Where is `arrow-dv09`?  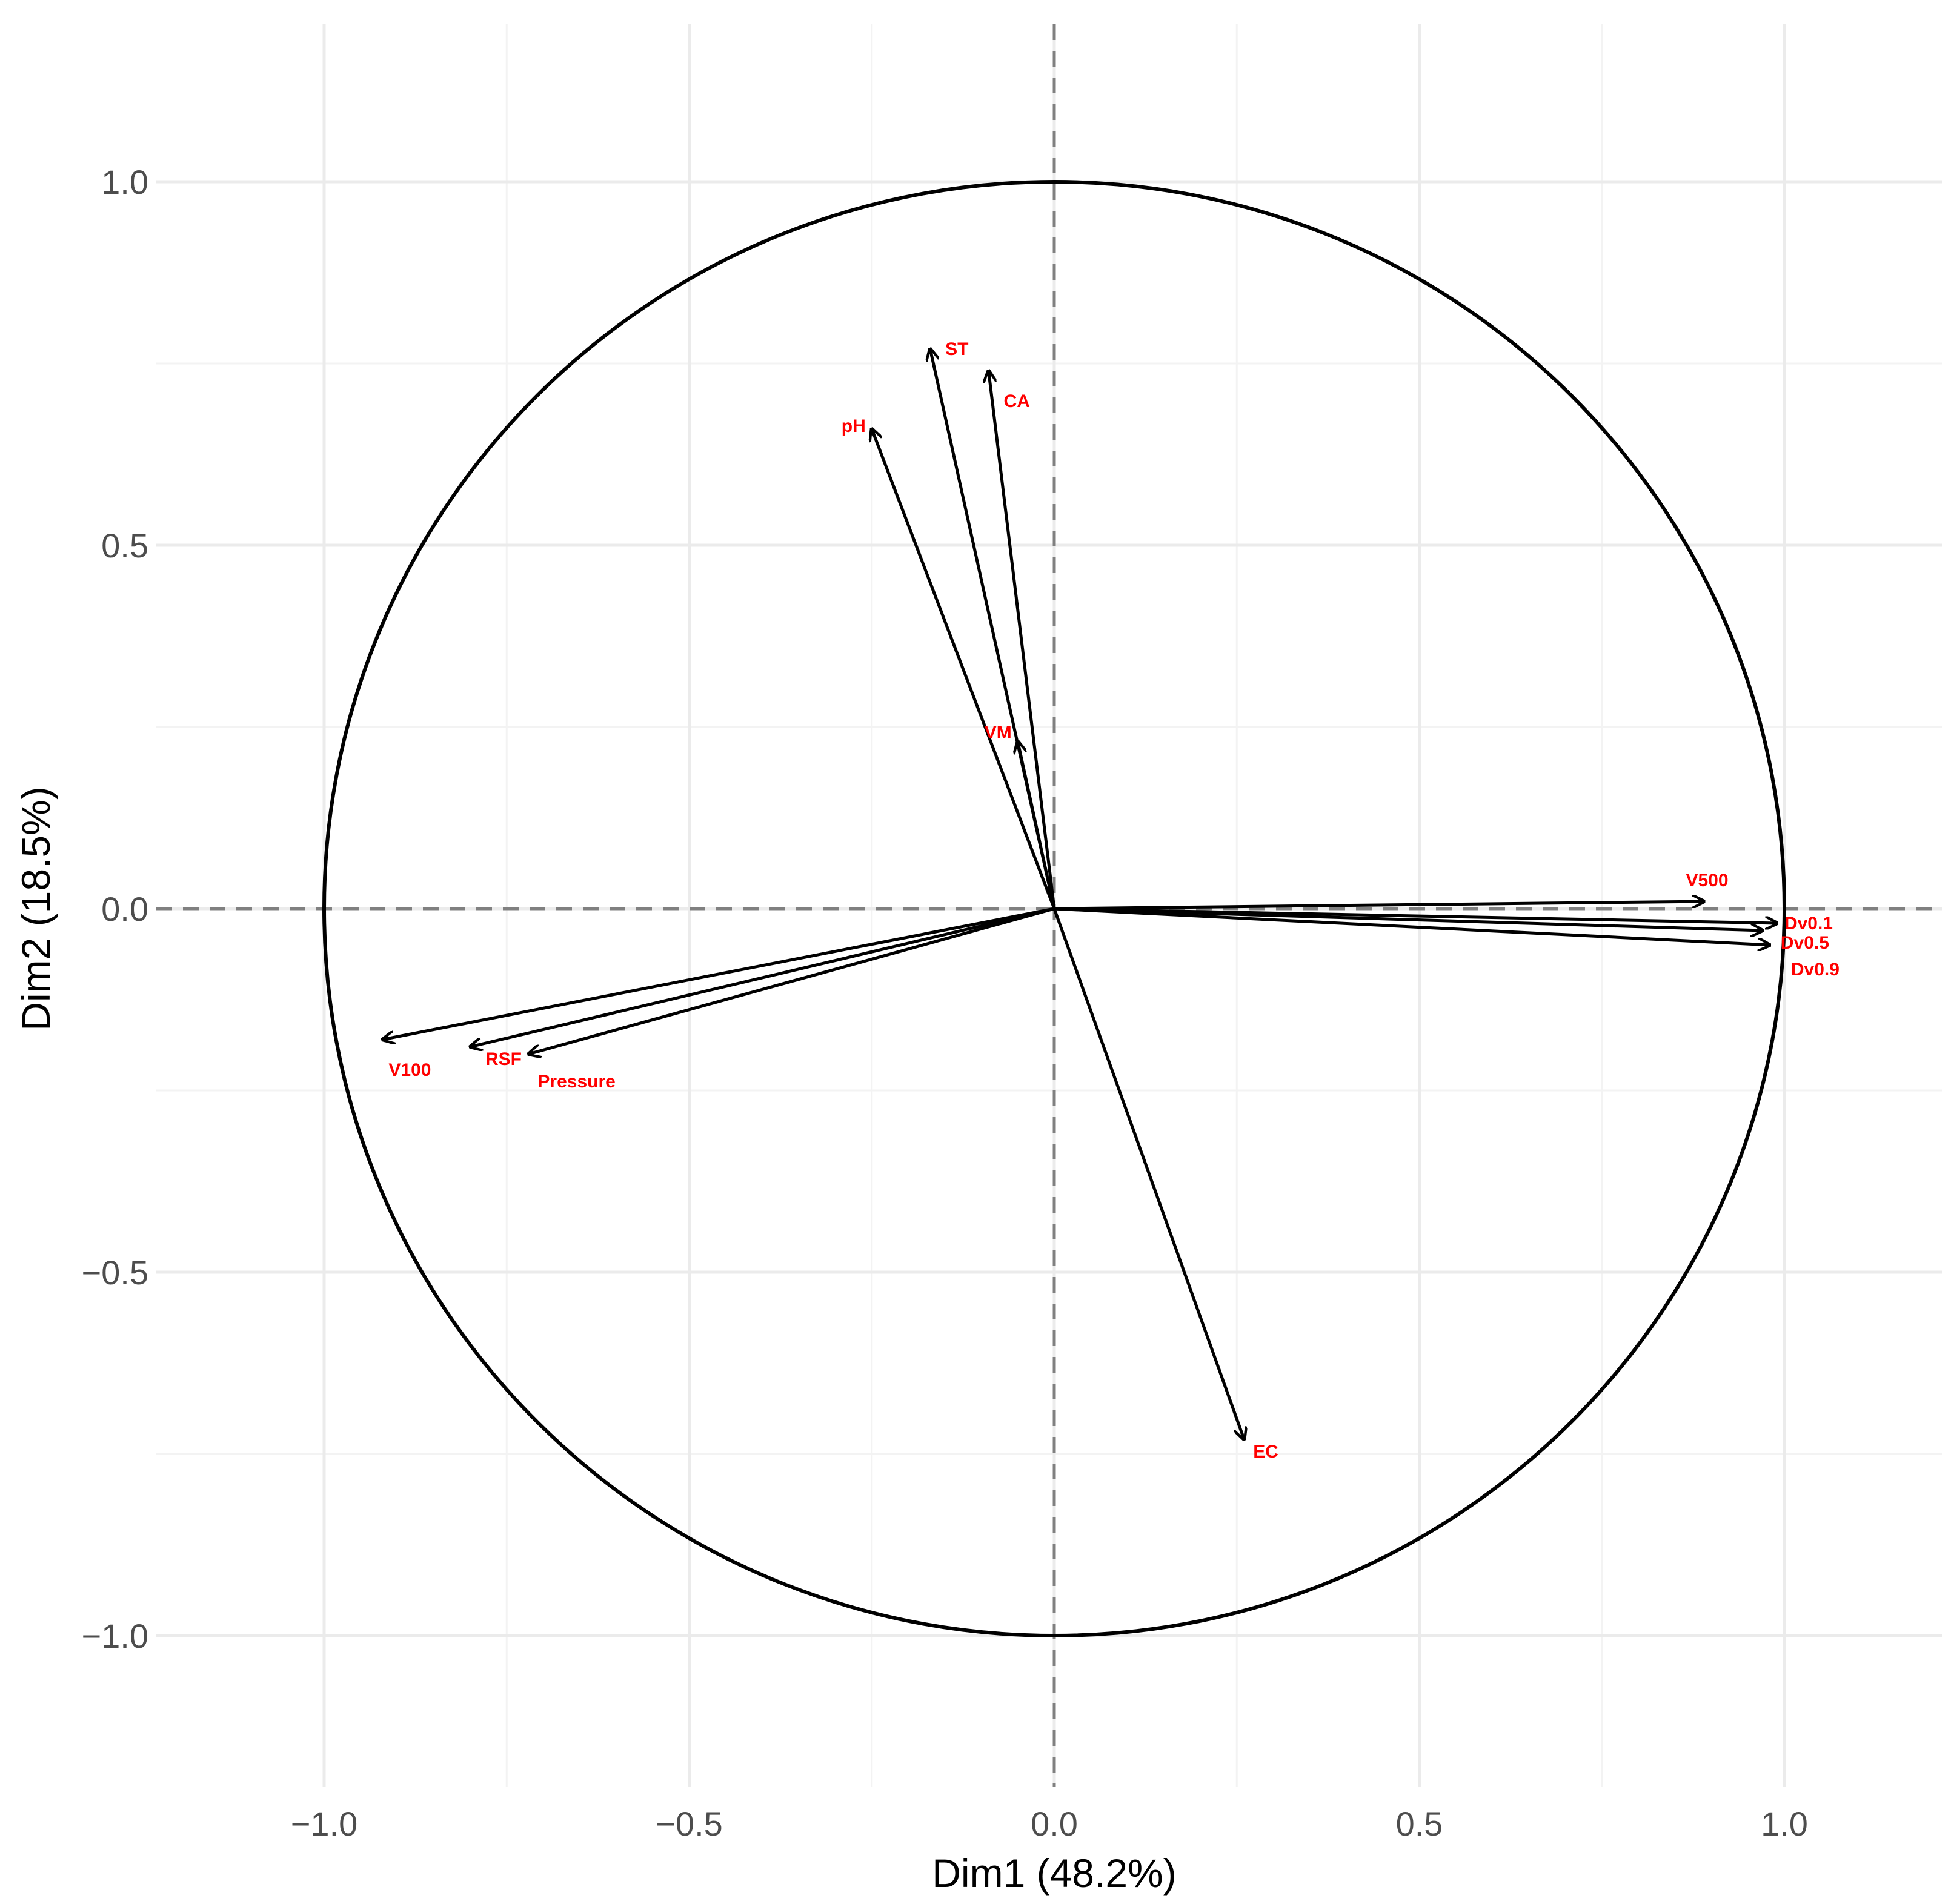 arrow-dv09 is located at coordinates (1412, 926).